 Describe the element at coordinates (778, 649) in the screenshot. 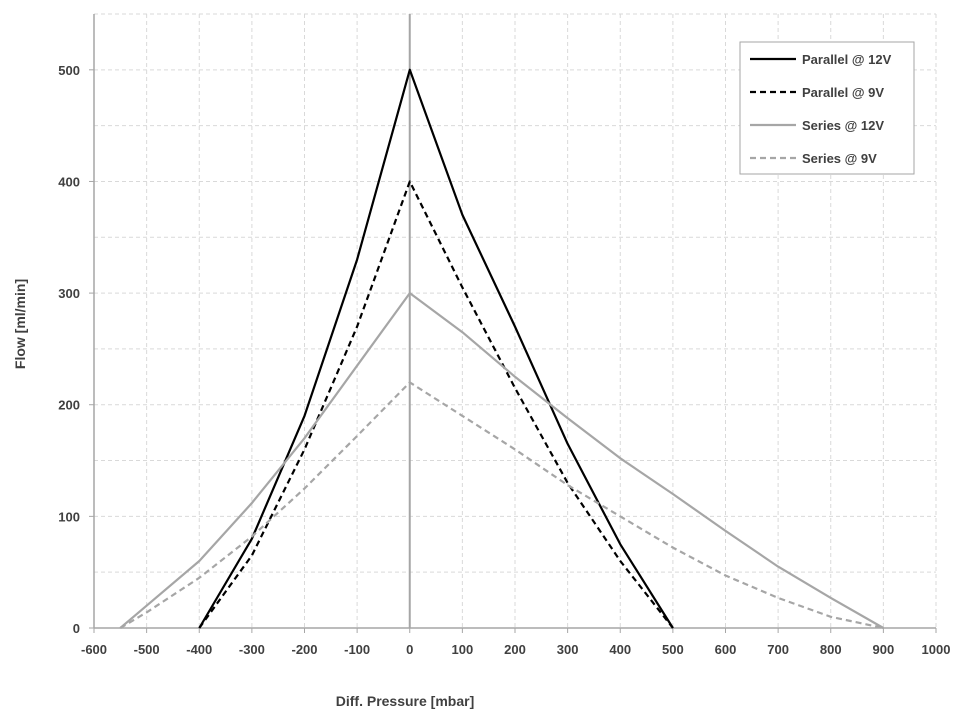

I see `x-tick-label: 700` at that location.